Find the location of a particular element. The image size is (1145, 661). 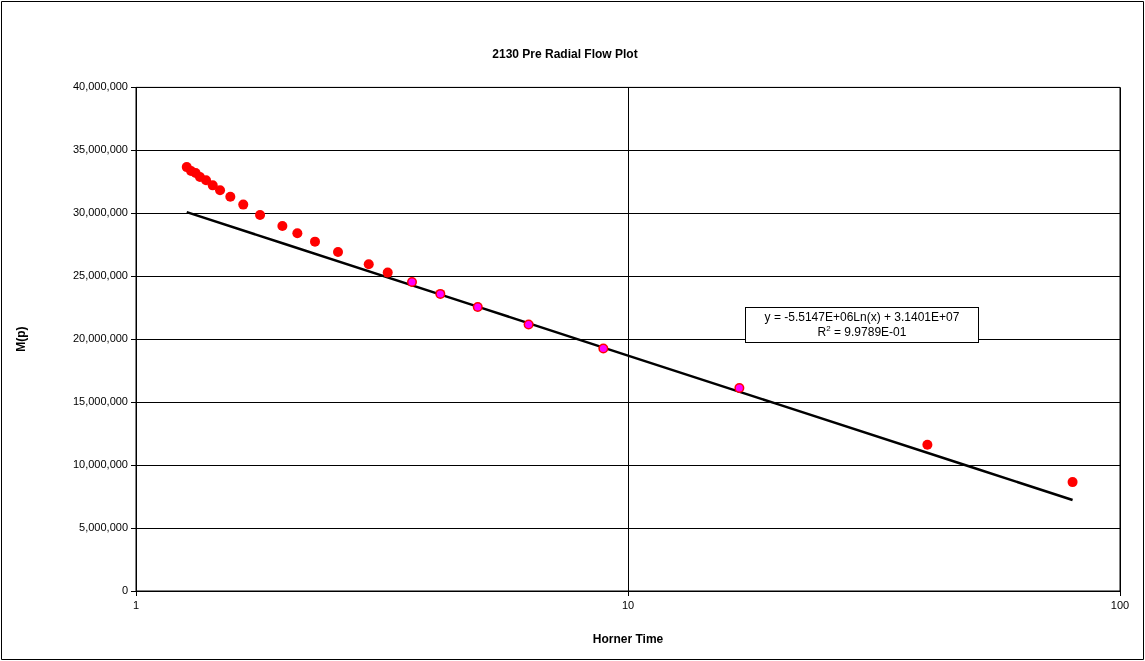

y-tick-label: 10,000,000 is located at coordinates (100, 464).